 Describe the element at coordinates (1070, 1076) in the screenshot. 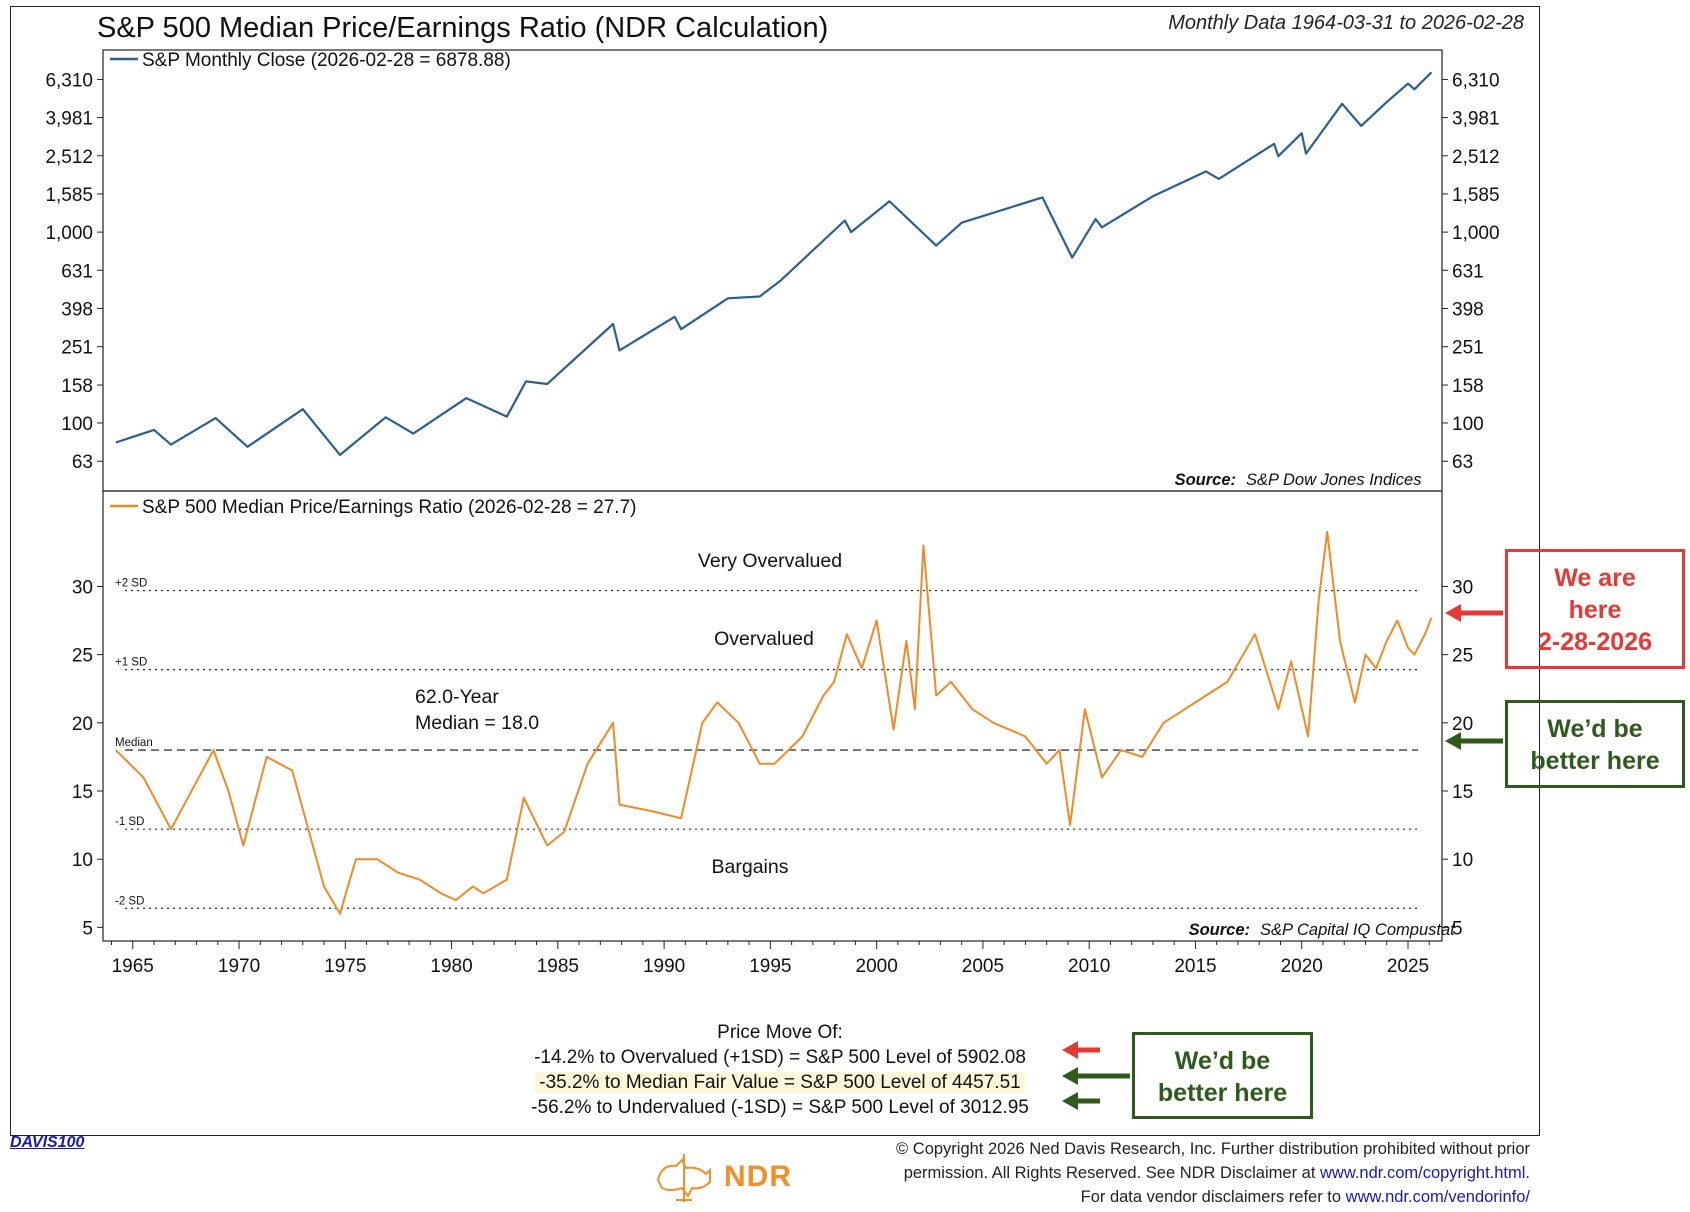

I see `median-arrow-head` at that location.